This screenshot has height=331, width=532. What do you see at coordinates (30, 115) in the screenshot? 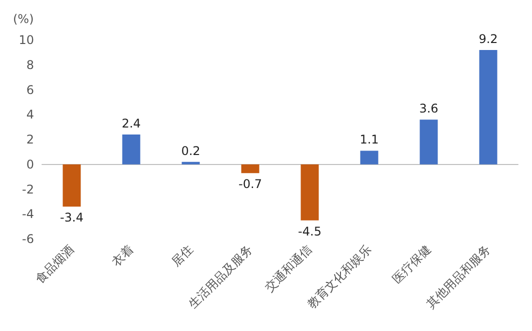
I see `y-tick-label: 4` at bounding box center [30, 115].